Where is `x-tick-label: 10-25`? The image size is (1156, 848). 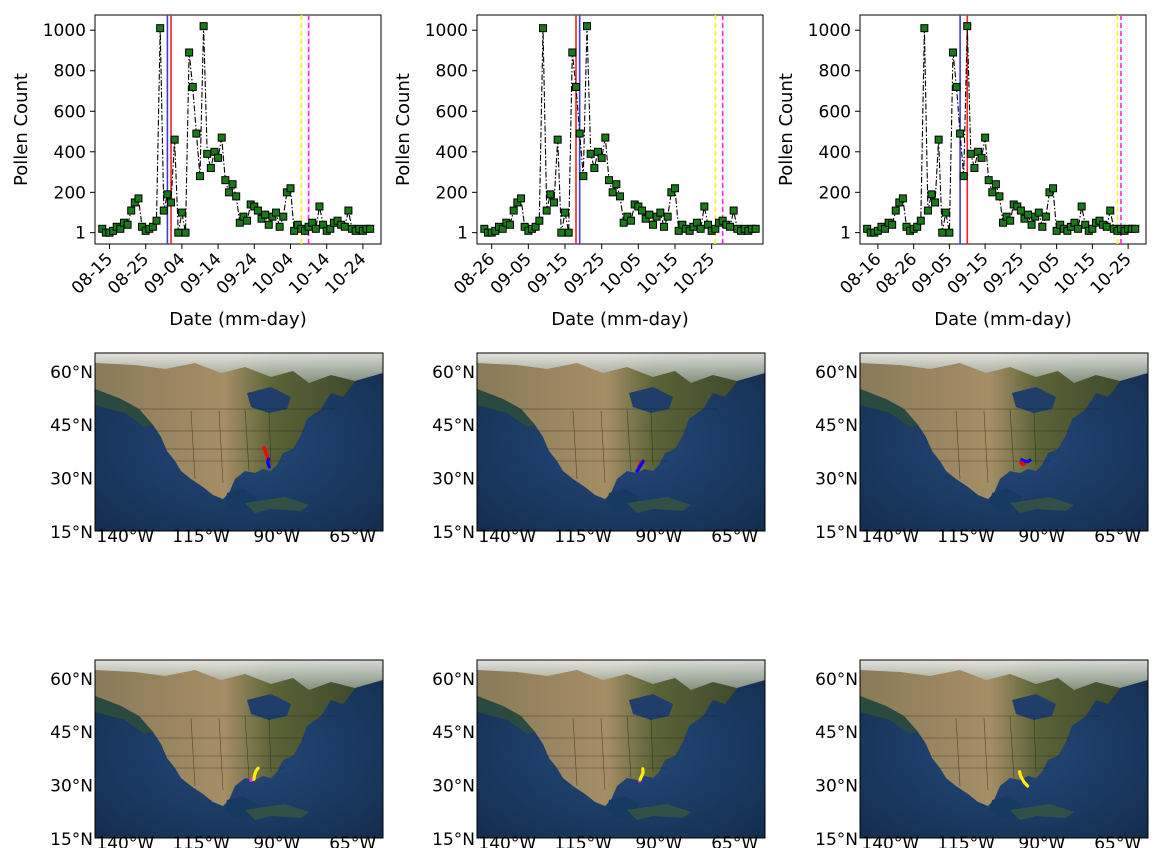
x-tick-label: 10-25 is located at coordinates (1111, 273).